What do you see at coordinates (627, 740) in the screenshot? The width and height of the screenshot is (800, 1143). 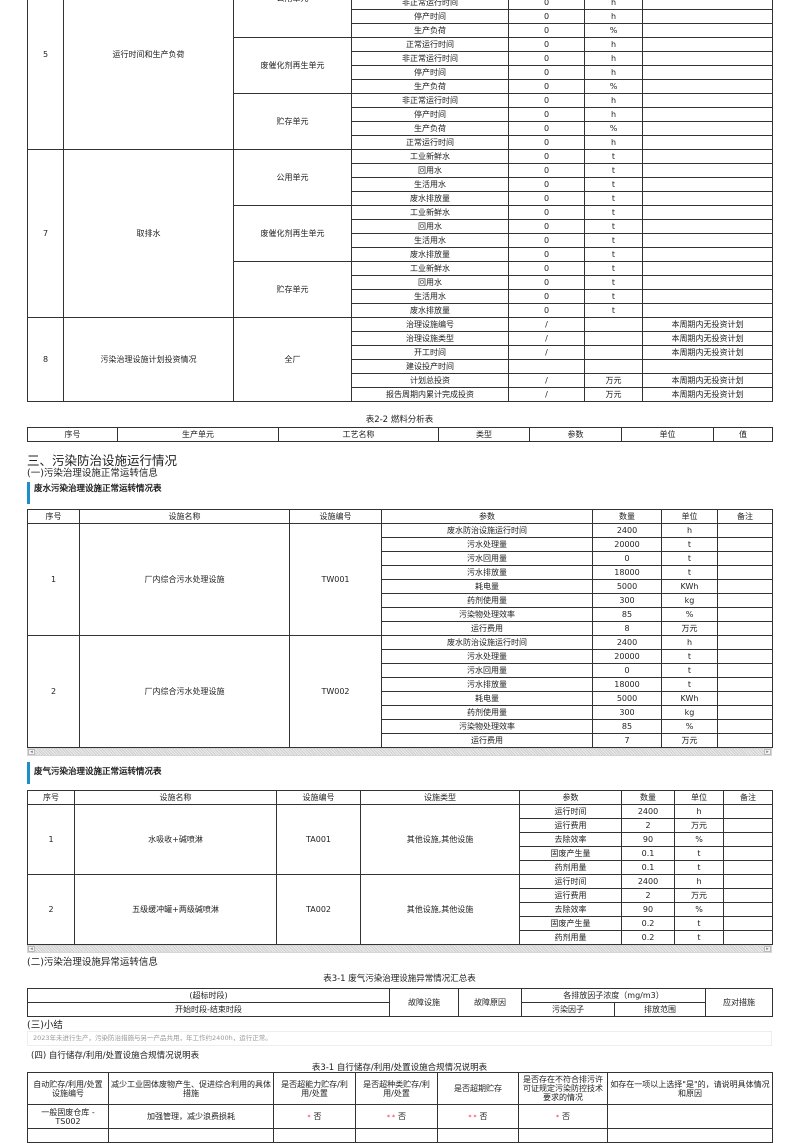 I see `param-value: 7` at bounding box center [627, 740].